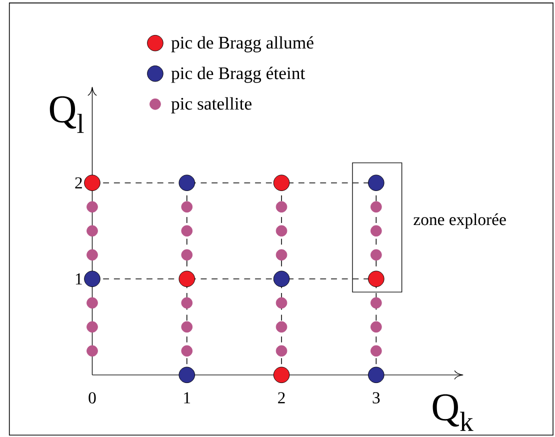  What do you see at coordinates (67, 114) in the screenshot?
I see `y-axis-title: Q$_{l}$` at bounding box center [67, 114].